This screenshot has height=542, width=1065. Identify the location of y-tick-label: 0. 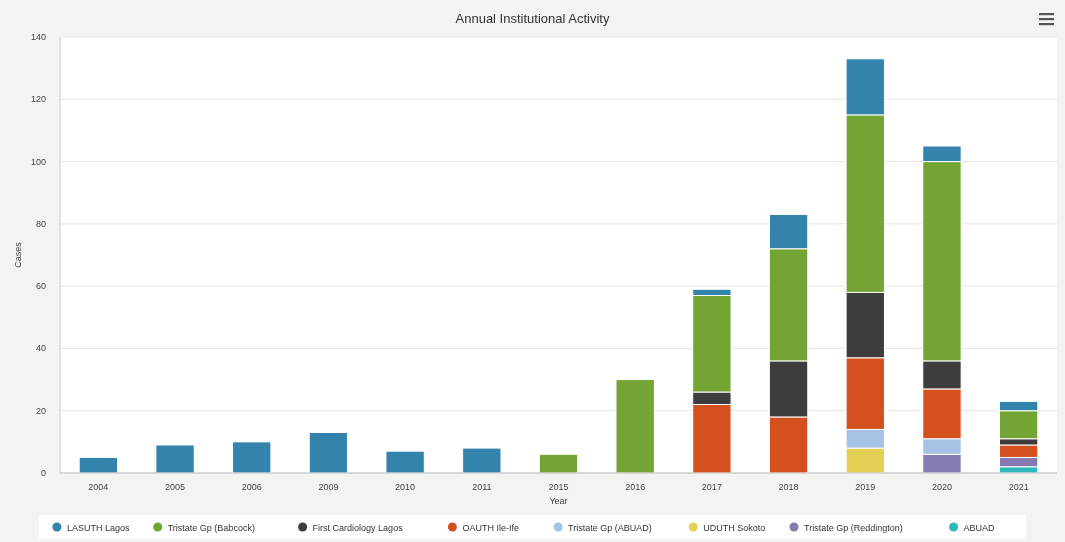
(43, 473).